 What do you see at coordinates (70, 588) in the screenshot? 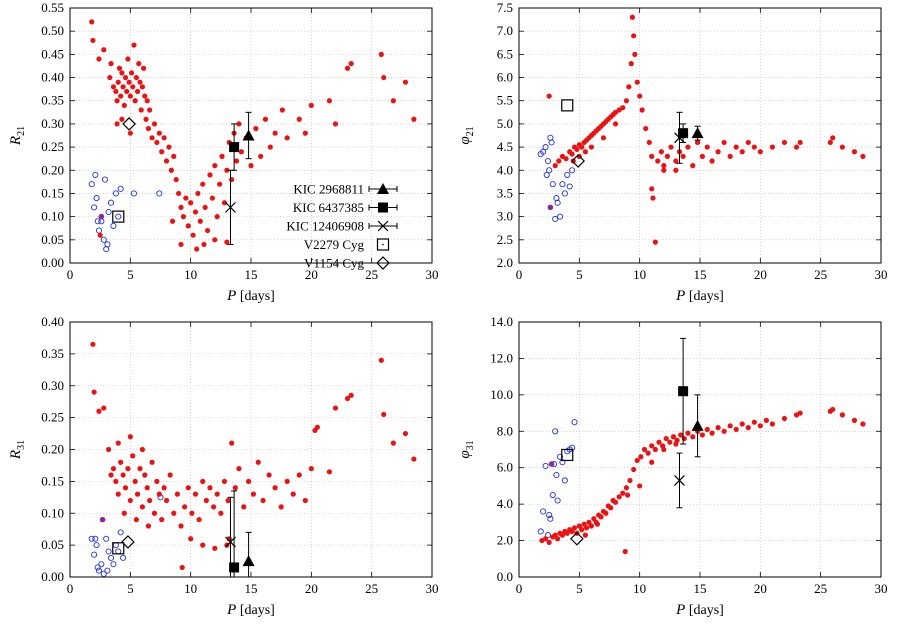
I see `x-tick-label: 0` at bounding box center [70, 588].